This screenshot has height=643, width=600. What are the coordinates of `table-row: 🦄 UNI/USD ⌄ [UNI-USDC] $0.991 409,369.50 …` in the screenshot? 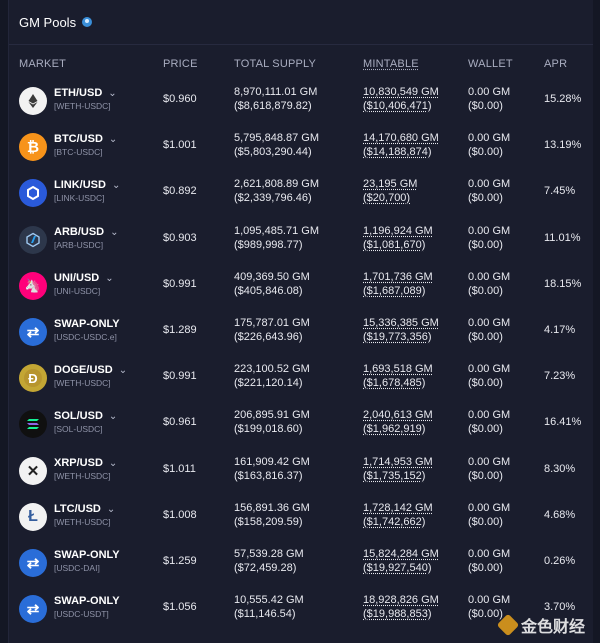 It's located at (301, 287).